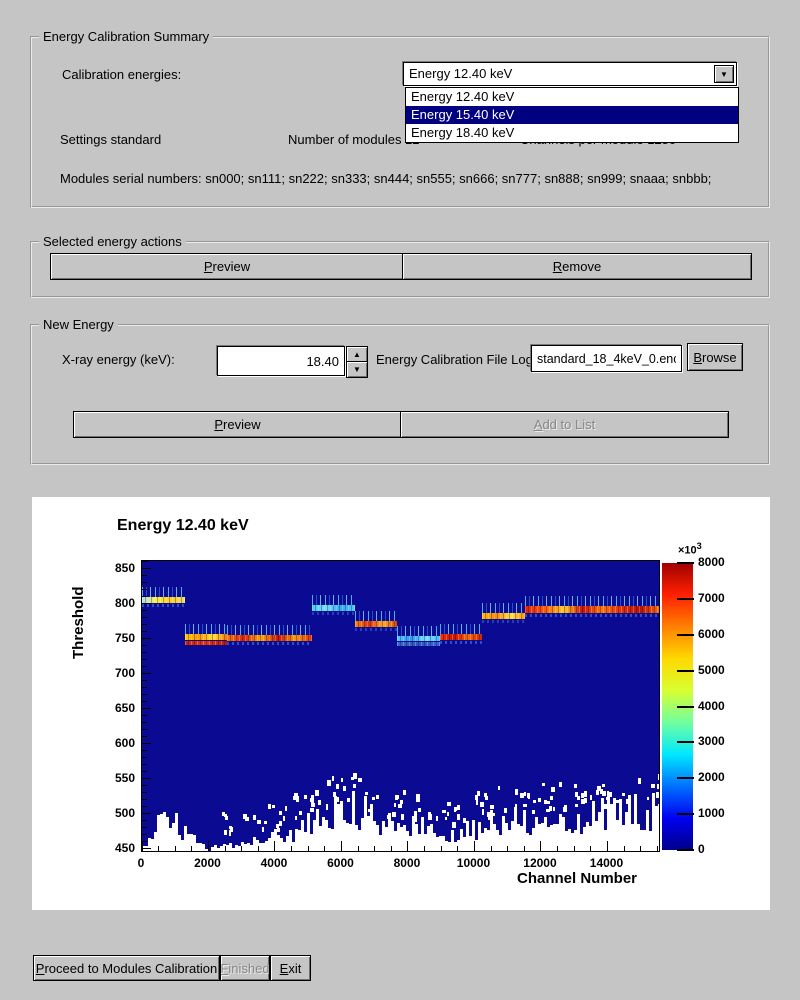 The width and height of the screenshot is (800, 1000). What do you see at coordinates (118, 359) in the screenshot?
I see `xray-energy-label: X-ray energy (keV):` at bounding box center [118, 359].